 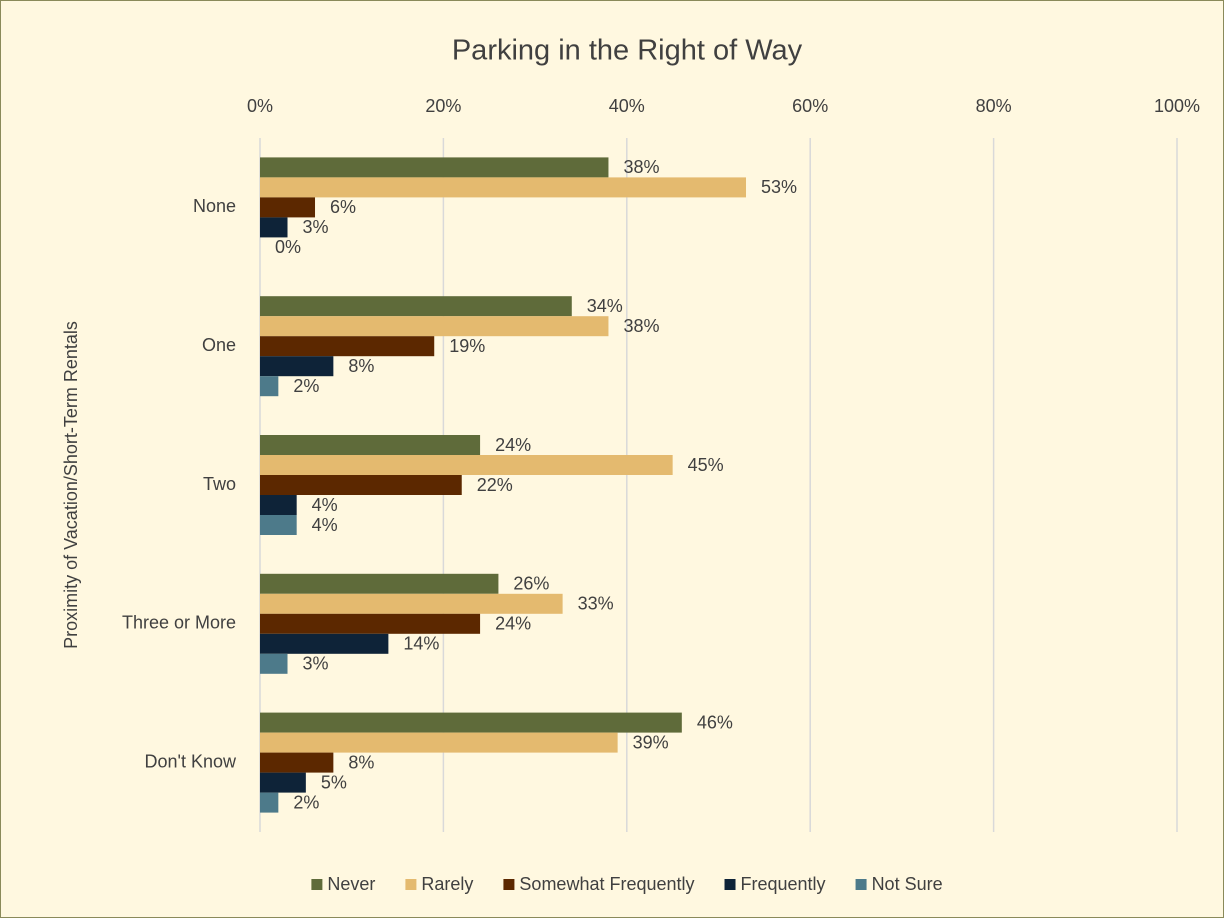 I want to click on y-tick-label: None, so click(x=214, y=206).